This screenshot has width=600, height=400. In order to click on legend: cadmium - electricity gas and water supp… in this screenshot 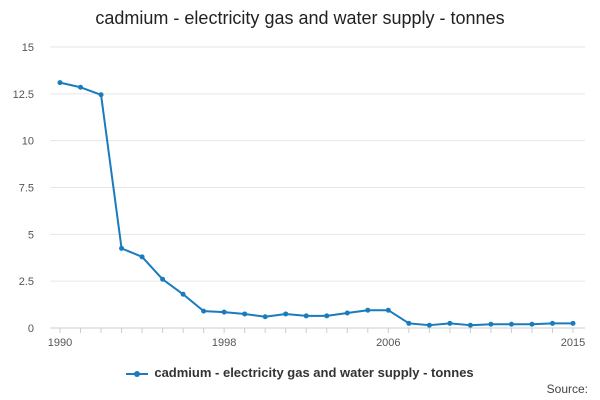, I will do `click(300, 372)`.